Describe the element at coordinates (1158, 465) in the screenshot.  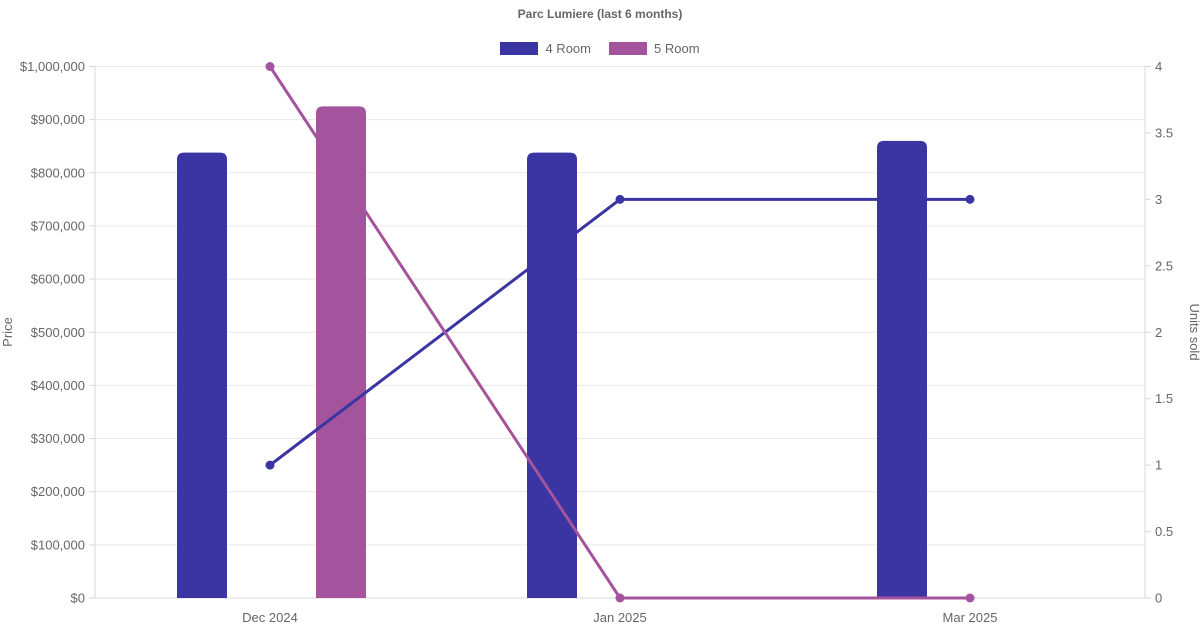
I see `right-axis-tick-label: 1` at that location.